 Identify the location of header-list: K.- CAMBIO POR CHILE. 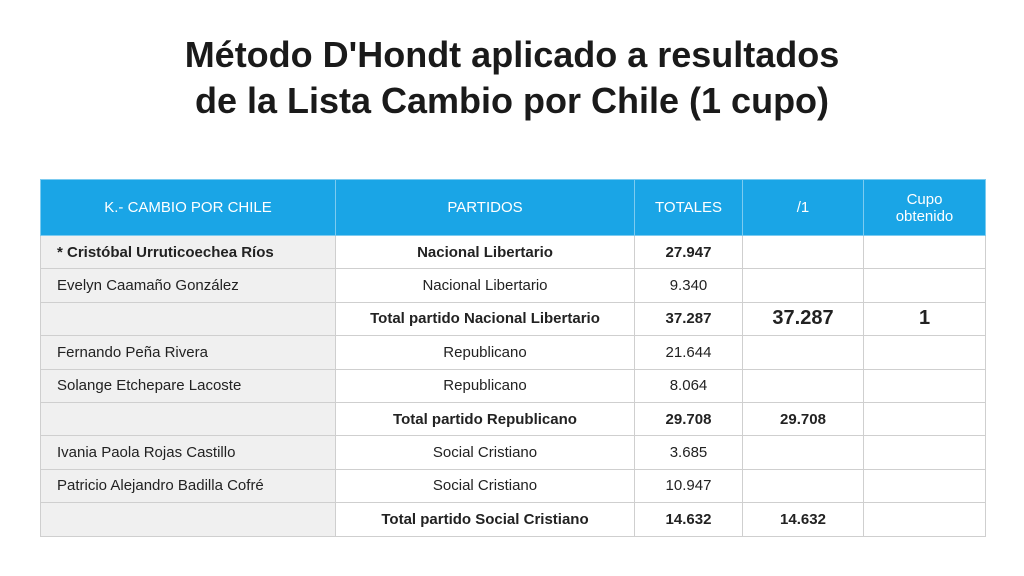
(188, 207).